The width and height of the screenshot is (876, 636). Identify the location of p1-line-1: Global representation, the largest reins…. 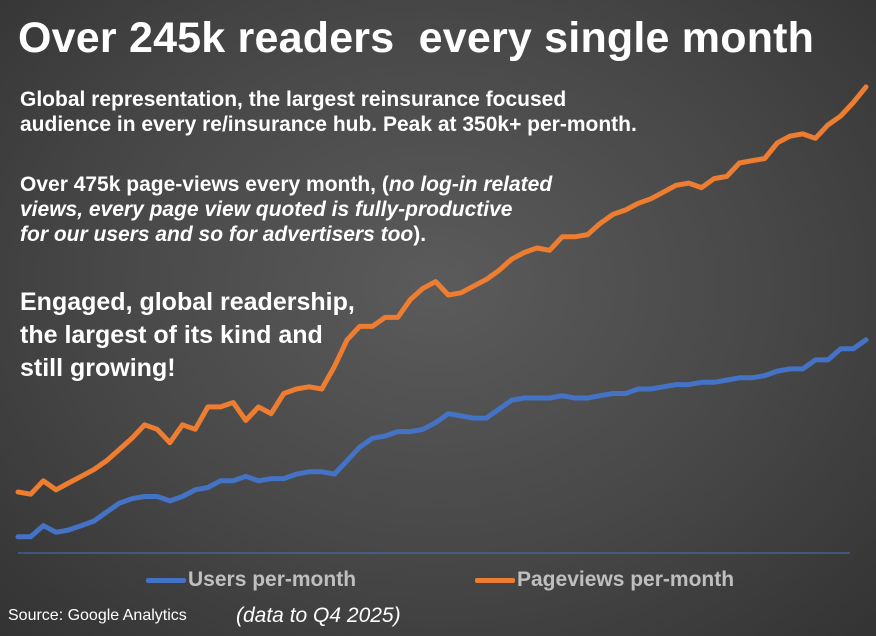
(293, 99).